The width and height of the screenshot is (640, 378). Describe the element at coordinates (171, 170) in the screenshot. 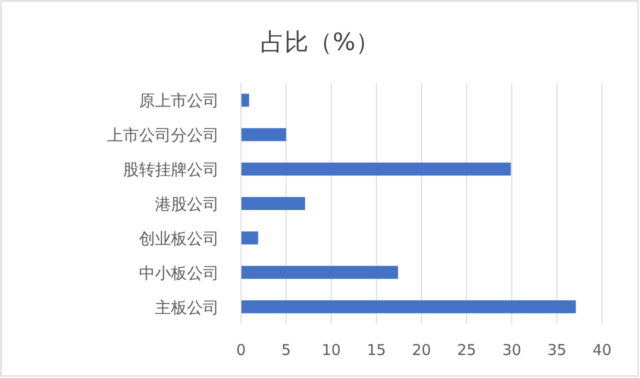

I see `y-tick-label: 股转挂牌公司` at that location.